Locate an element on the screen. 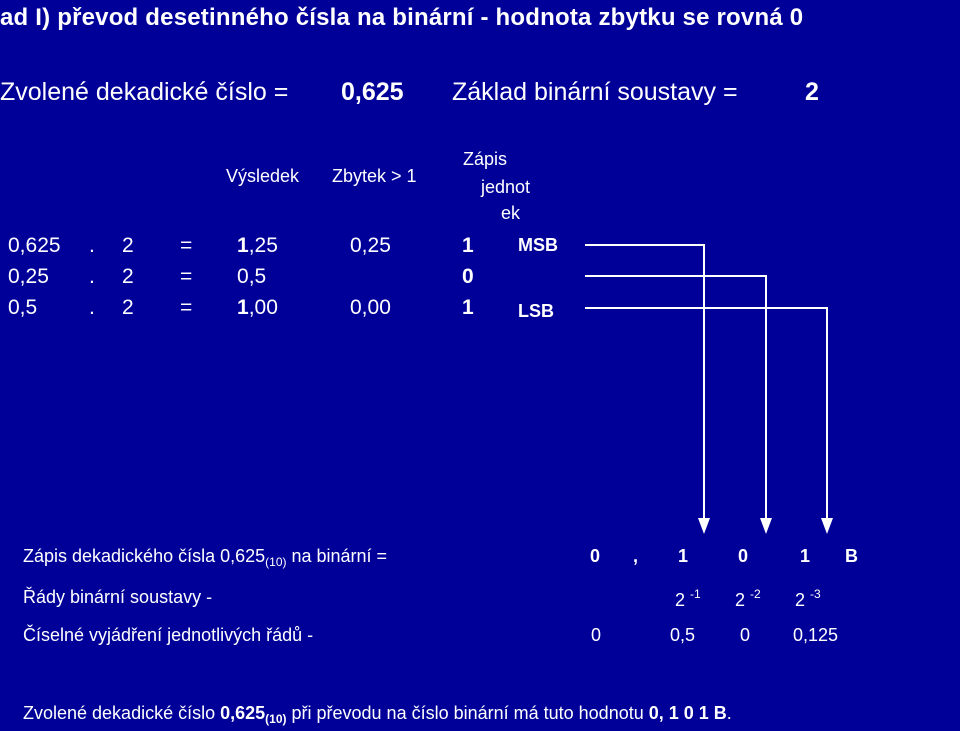  record-comma: , is located at coordinates (636, 556).